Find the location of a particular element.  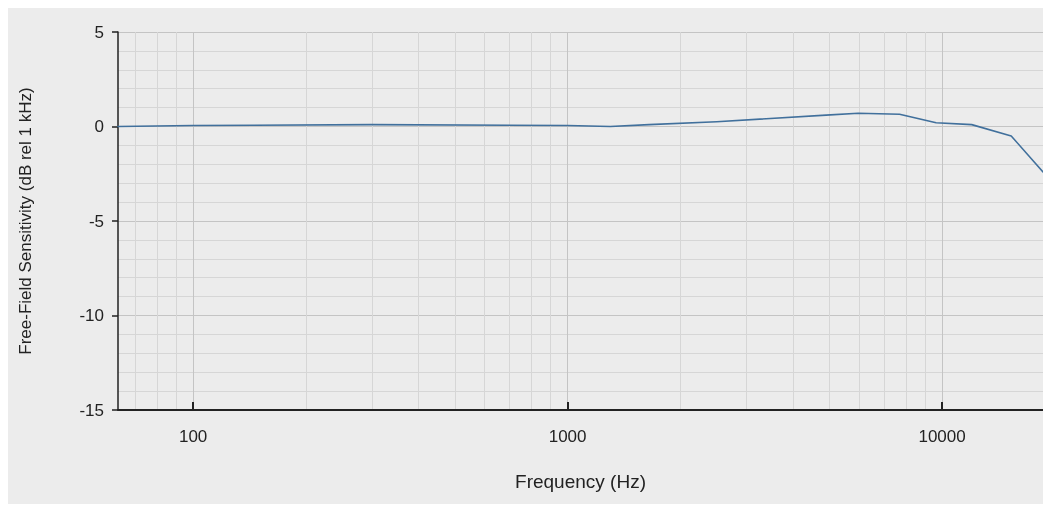

x-tick-label: 100 is located at coordinates (193, 436).